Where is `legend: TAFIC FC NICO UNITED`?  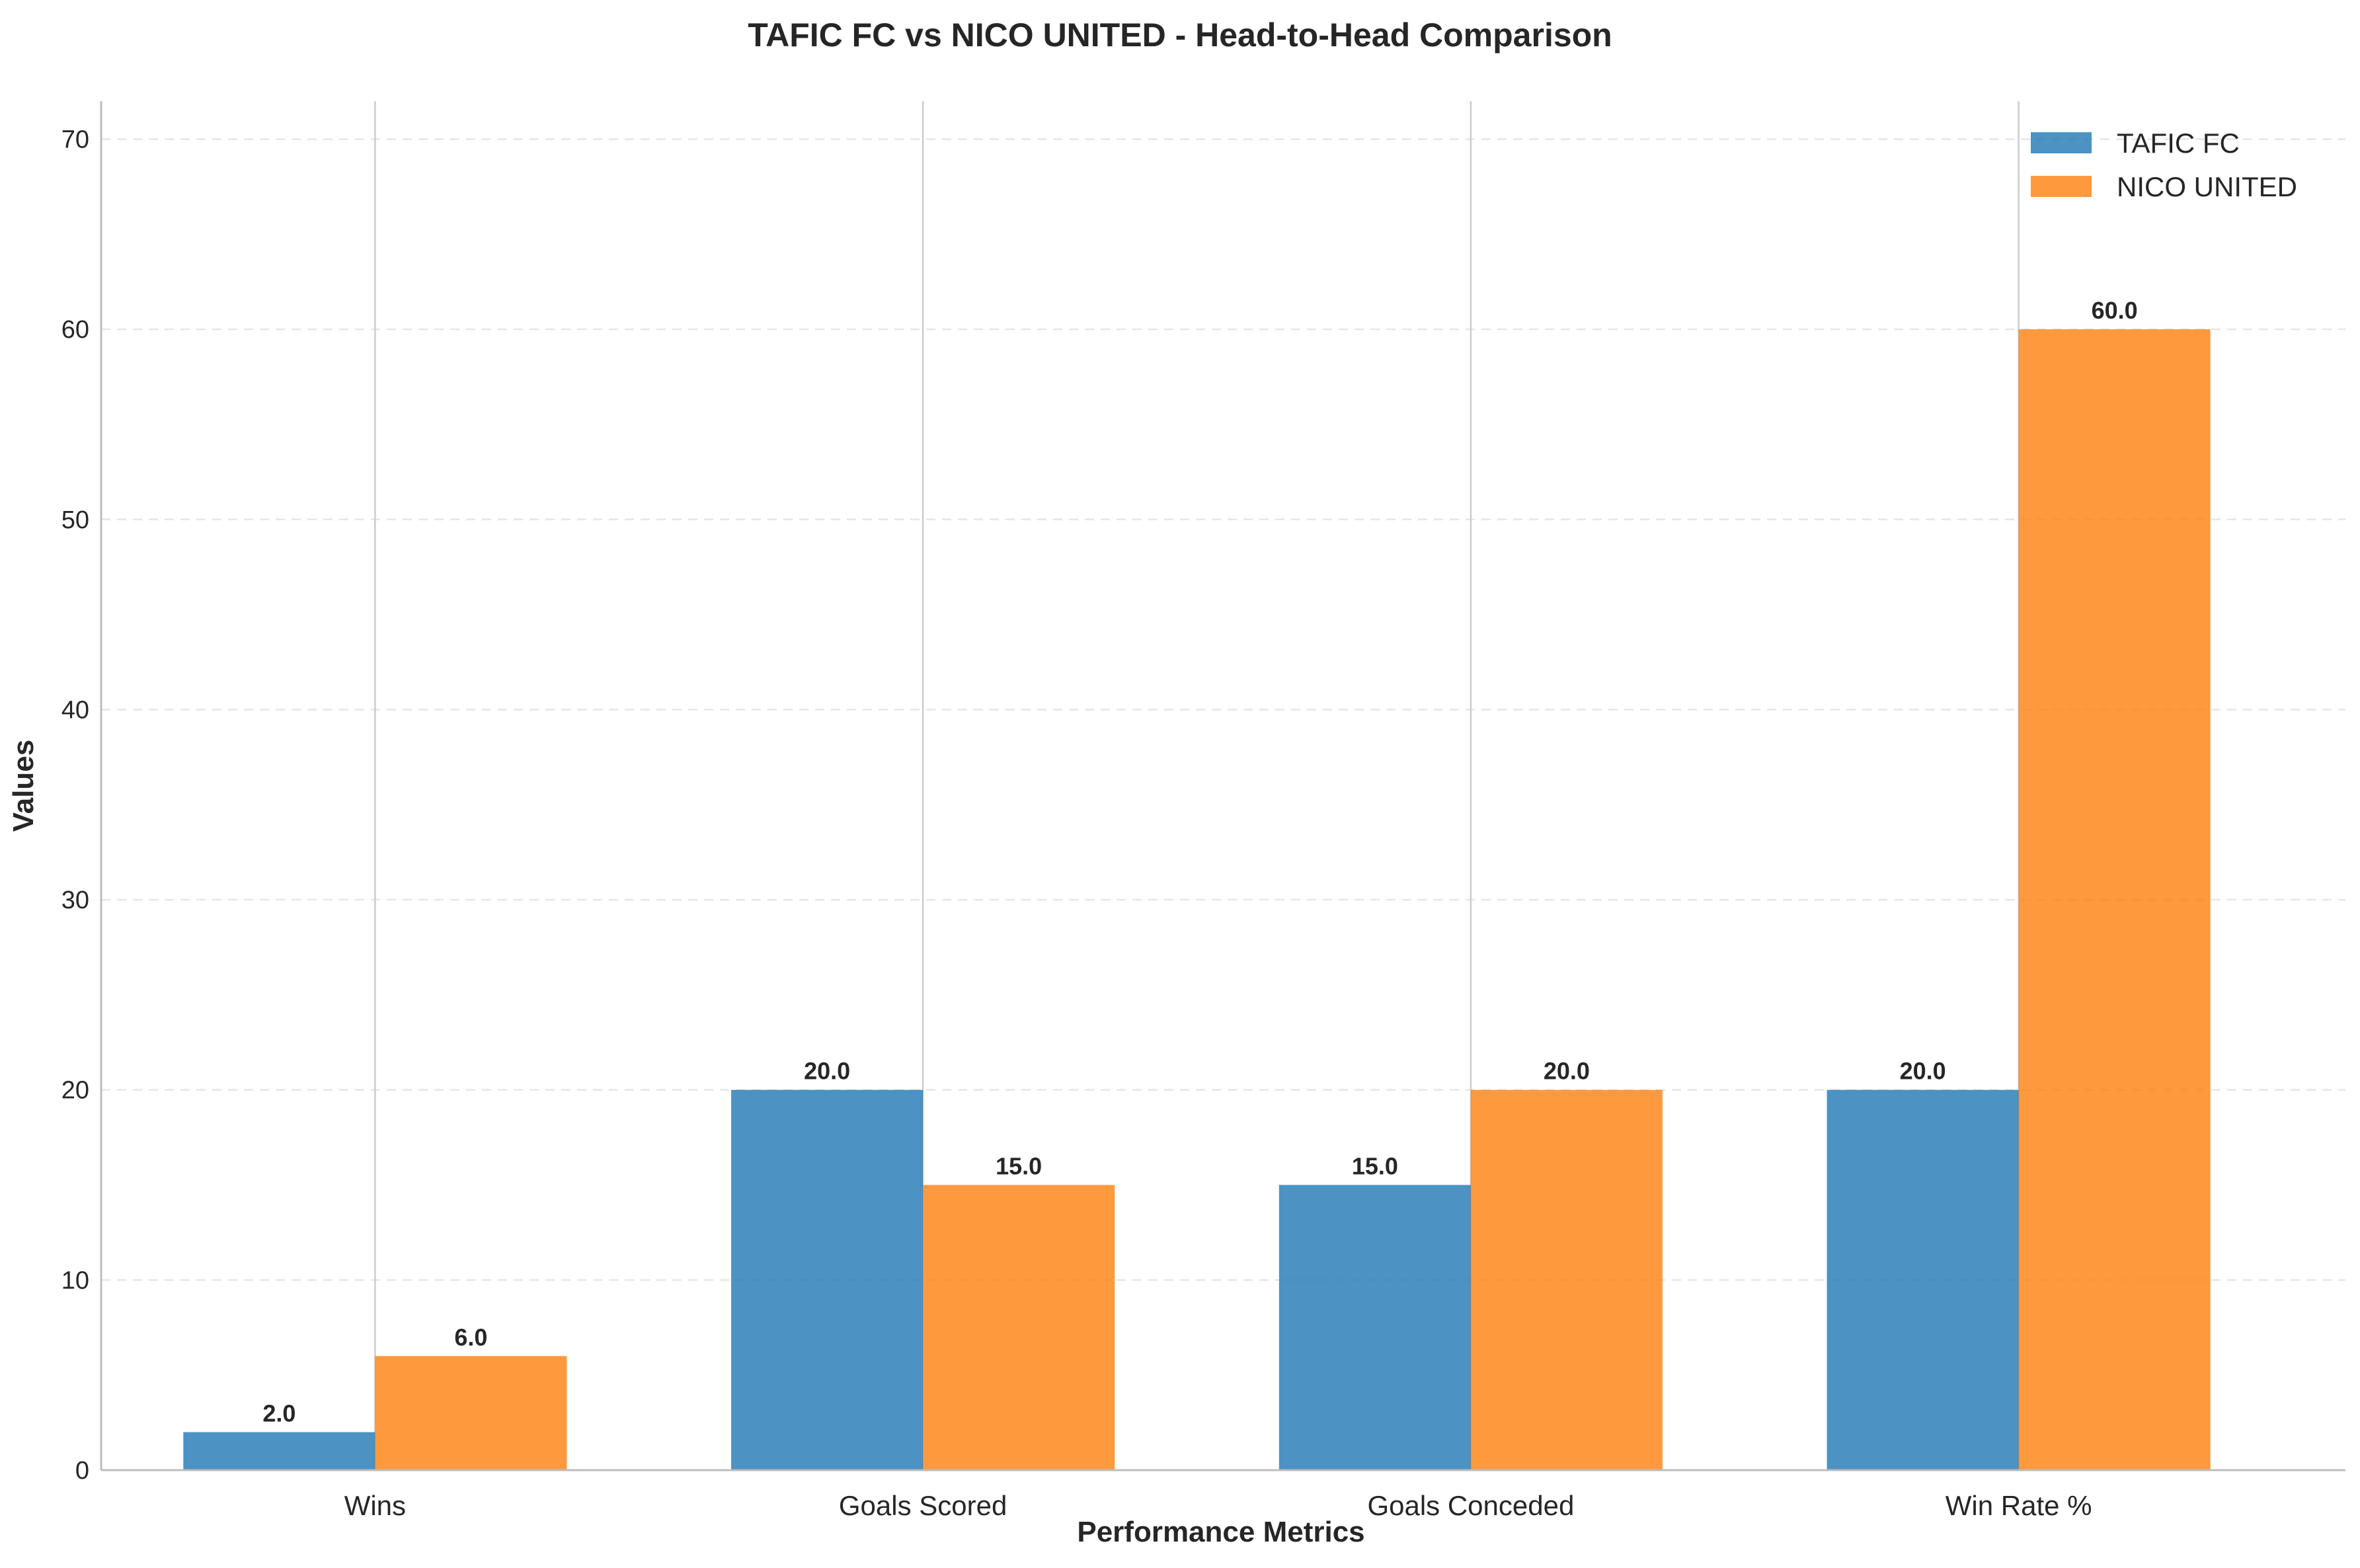
legend: TAFIC FC NICO UNITED is located at coordinates (2164, 165).